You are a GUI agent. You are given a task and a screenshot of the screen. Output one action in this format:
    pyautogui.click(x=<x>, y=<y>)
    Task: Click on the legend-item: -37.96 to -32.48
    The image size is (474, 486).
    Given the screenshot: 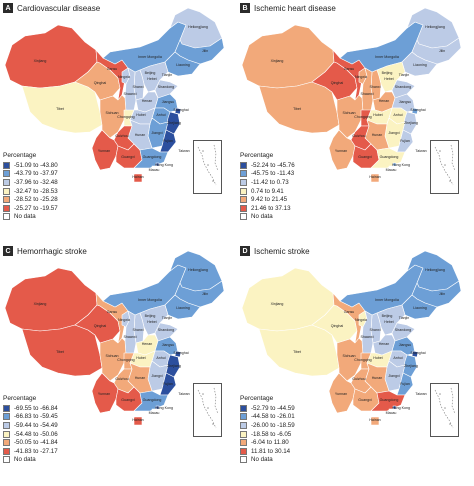 What is the action you would take?
    pyautogui.click(x=30, y=182)
    